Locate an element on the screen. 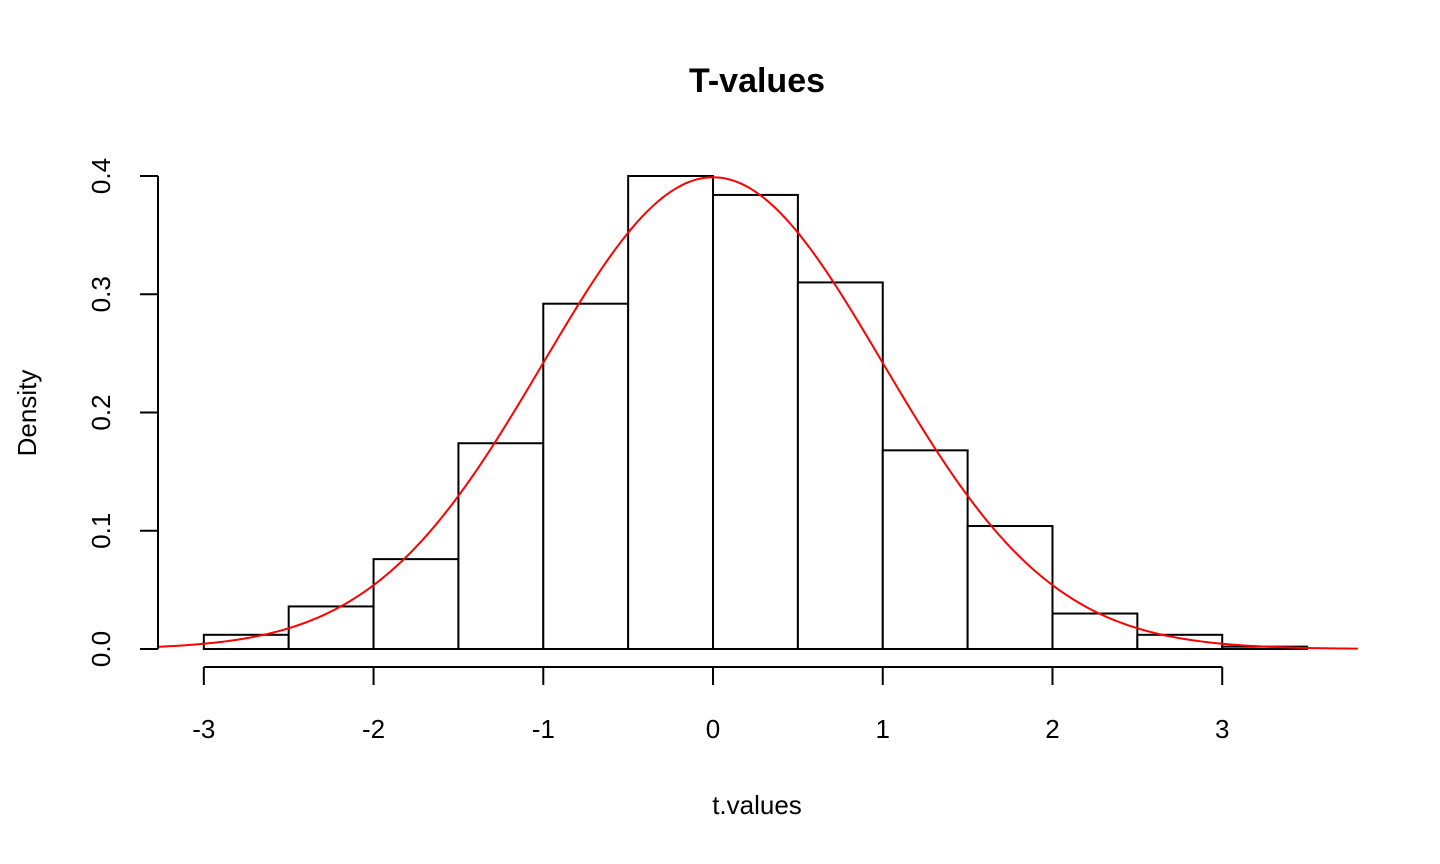  x-axis-label: t.values is located at coordinates (757, 805).